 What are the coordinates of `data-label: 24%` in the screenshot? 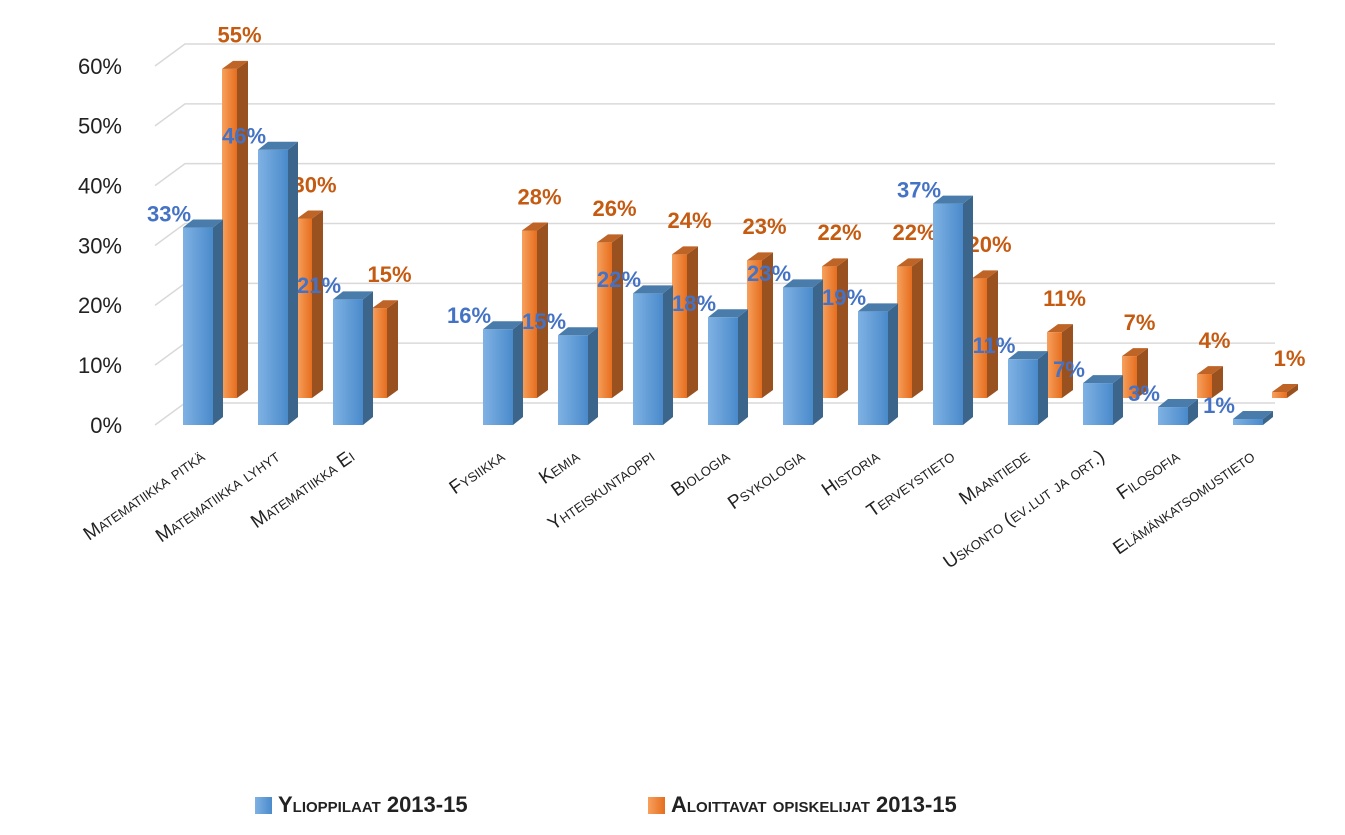 It's located at (689, 220).